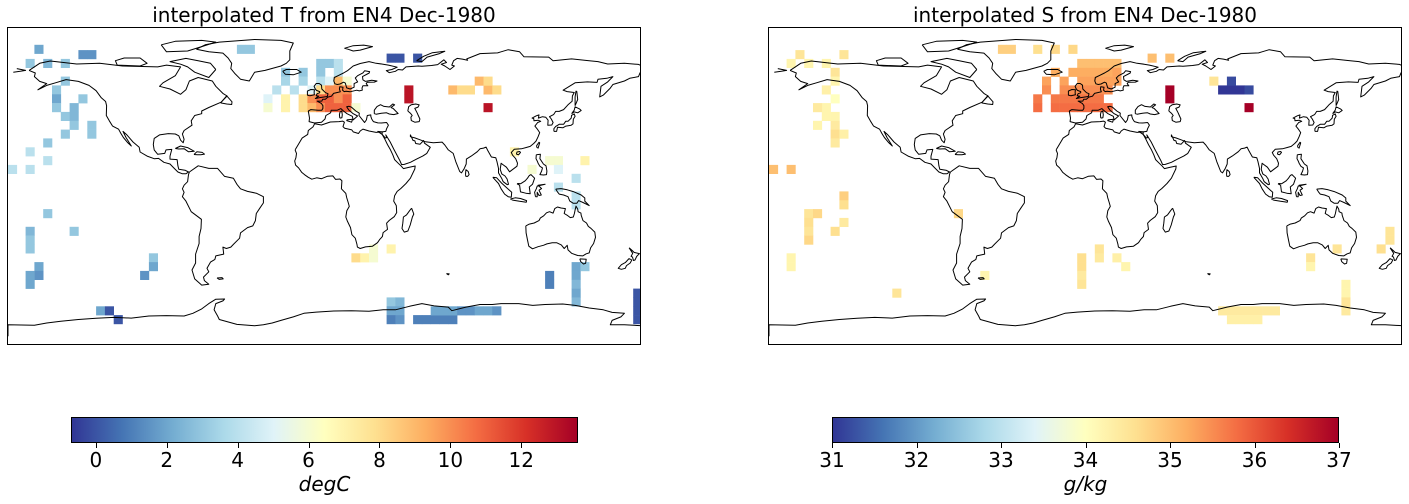 The width and height of the screenshot is (1409, 504). What do you see at coordinates (167, 460) in the screenshot?
I see `colorbar-tick-label: 2` at bounding box center [167, 460].